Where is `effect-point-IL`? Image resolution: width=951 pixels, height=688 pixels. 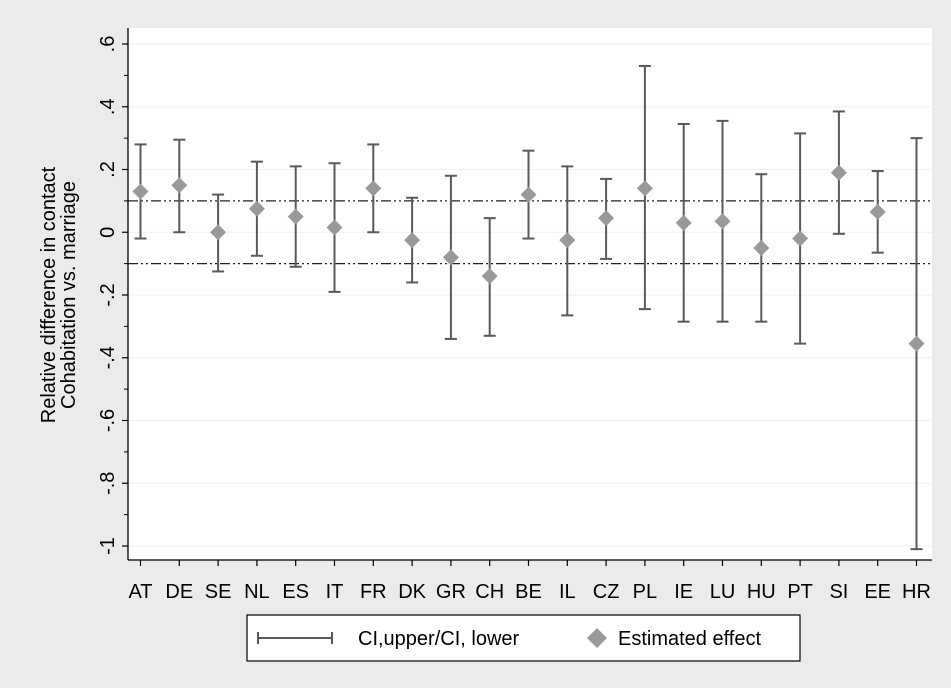 effect-point-IL is located at coordinates (567, 240).